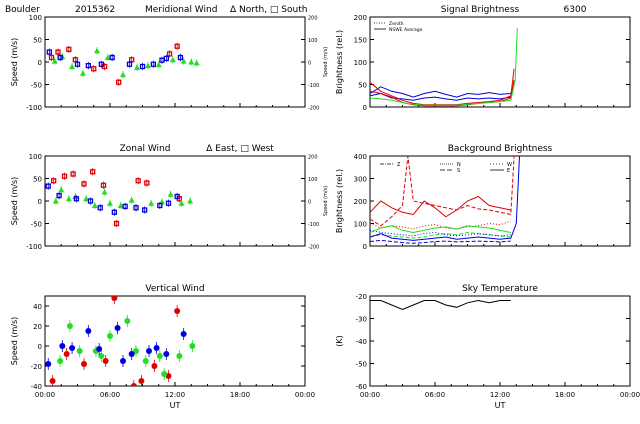  I want to click on y-tick-label: -20, so click(361, 297).